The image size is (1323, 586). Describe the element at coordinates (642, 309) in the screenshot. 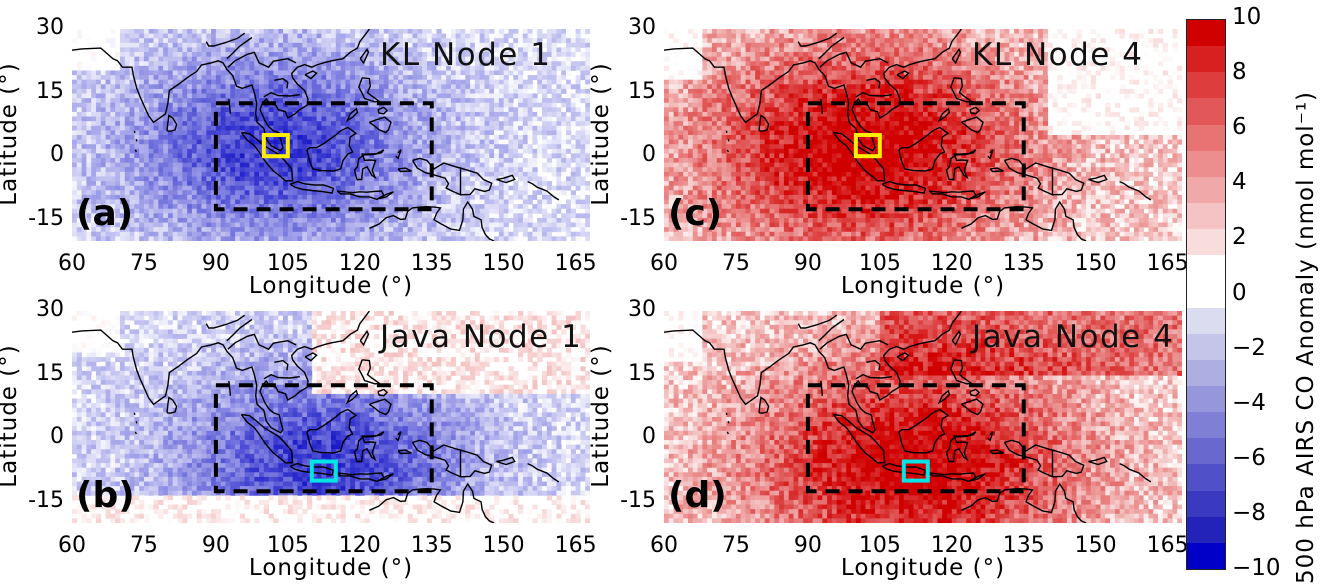

I see `y-tick-label: 30` at that location.